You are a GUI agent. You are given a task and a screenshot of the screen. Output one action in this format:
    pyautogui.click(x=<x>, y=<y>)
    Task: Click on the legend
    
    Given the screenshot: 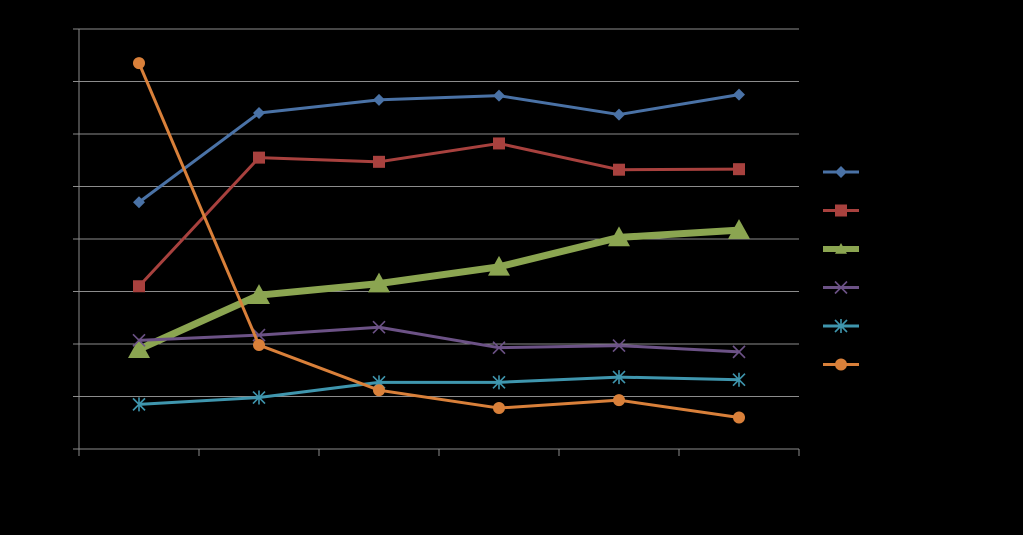 What is the action you would take?
    pyautogui.click(x=841, y=268)
    